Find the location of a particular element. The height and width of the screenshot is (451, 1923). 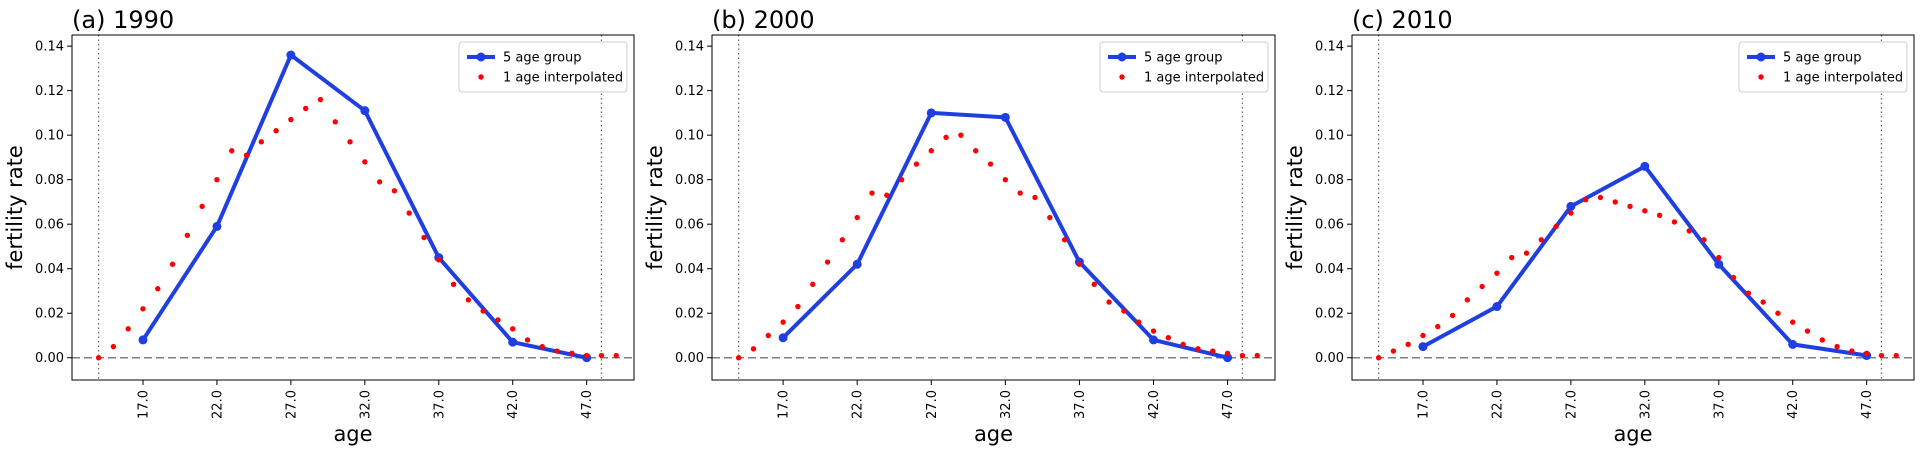

y-axis-label: fertility rate is located at coordinates (1295, 207).